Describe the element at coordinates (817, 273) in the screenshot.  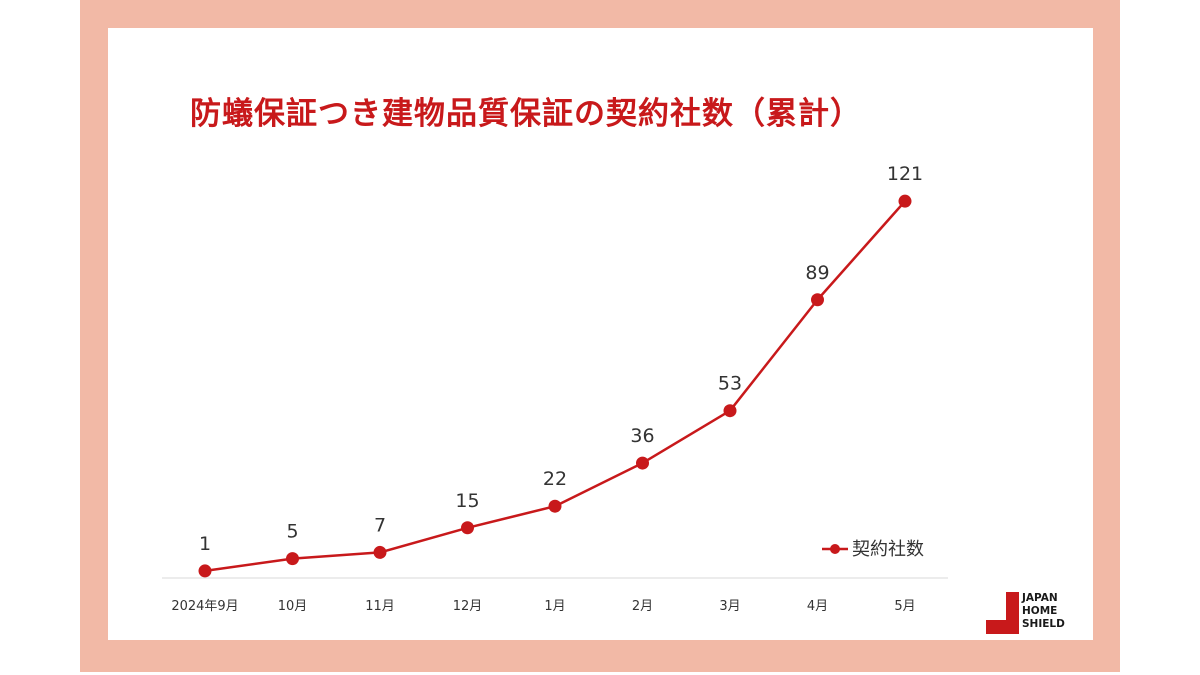
I see `data-label: 89` at that location.